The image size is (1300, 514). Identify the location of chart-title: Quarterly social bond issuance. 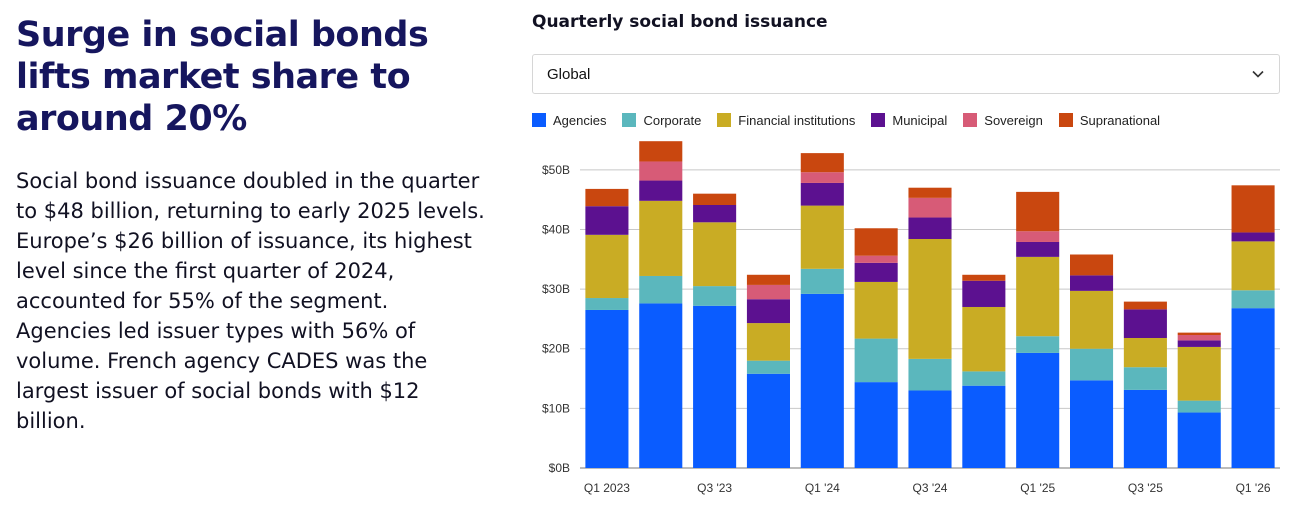
(680, 22).